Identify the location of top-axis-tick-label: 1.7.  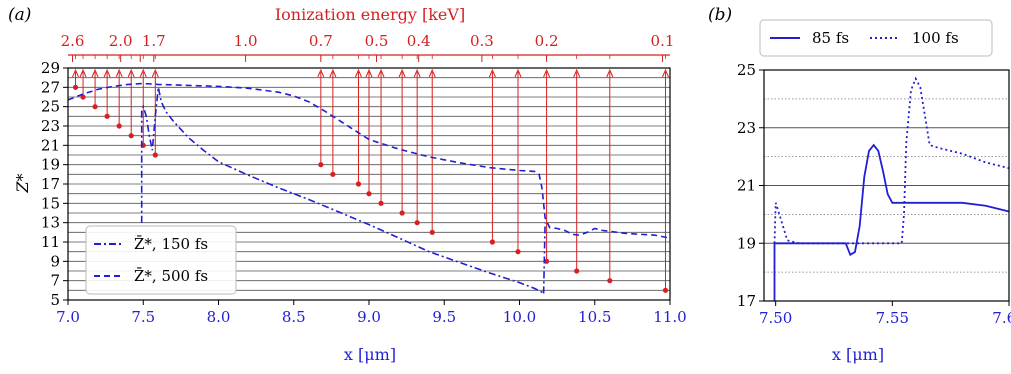
(154, 41).